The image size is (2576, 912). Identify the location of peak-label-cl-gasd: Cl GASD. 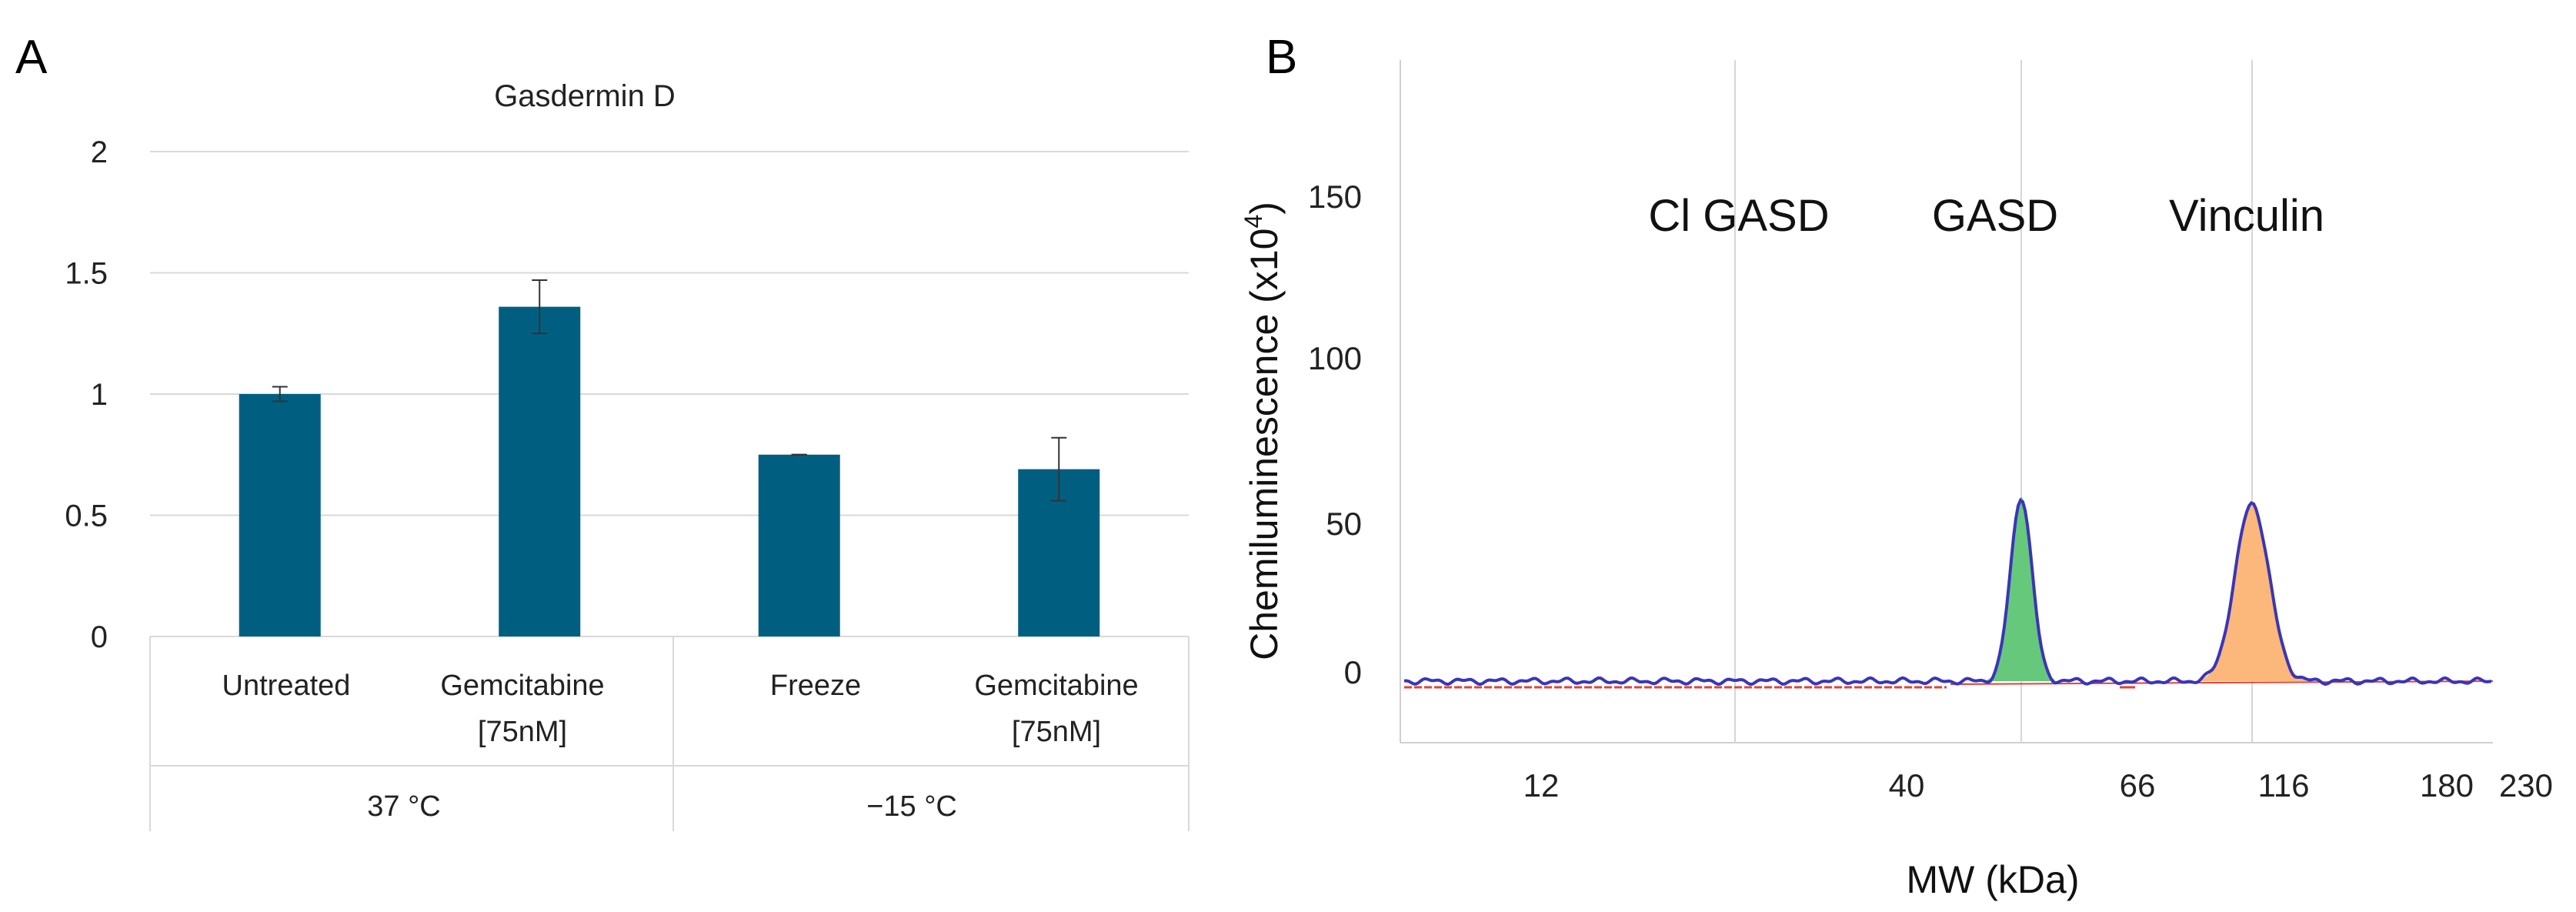
(1739, 216).